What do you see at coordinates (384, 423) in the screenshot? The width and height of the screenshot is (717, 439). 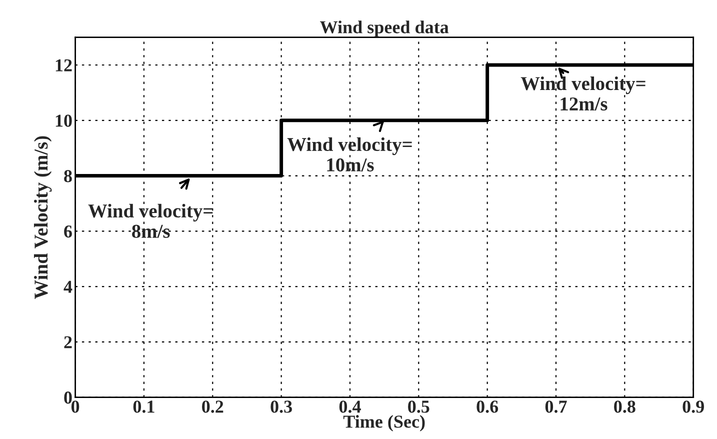 I see `x-axis-title: Time (Sec)` at bounding box center [384, 423].